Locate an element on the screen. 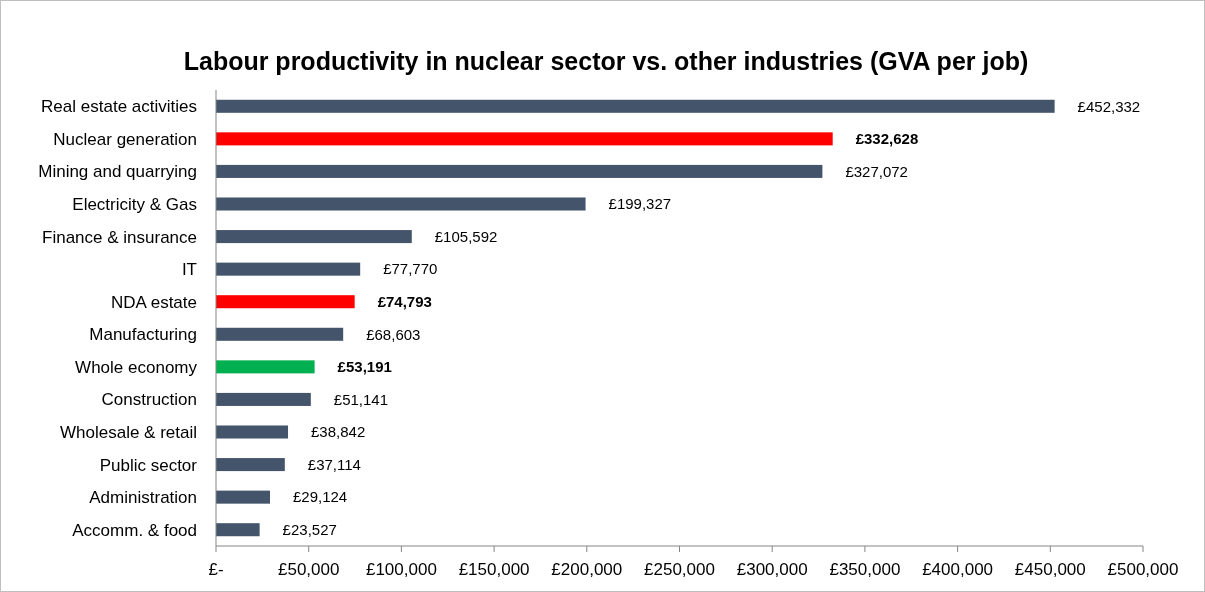  data-label: £77,770 is located at coordinates (410, 269).